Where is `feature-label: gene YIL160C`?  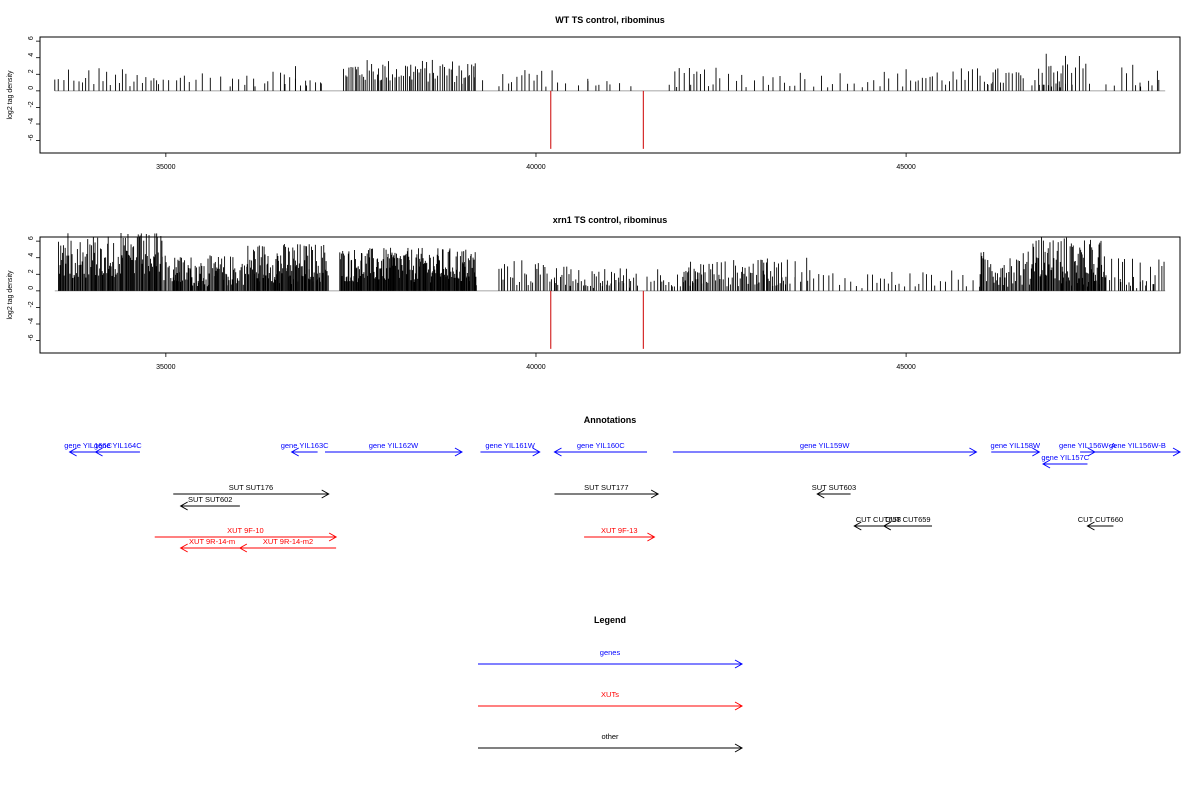
feature-label: gene YIL160C is located at coordinates (601, 445).